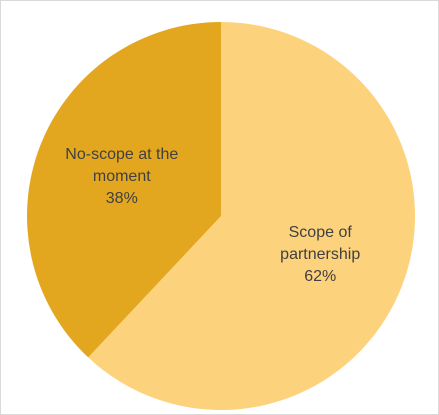 Image resolution: width=439 pixels, height=415 pixels. I want to click on category-label: Scope of partnership, so click(320, 244).